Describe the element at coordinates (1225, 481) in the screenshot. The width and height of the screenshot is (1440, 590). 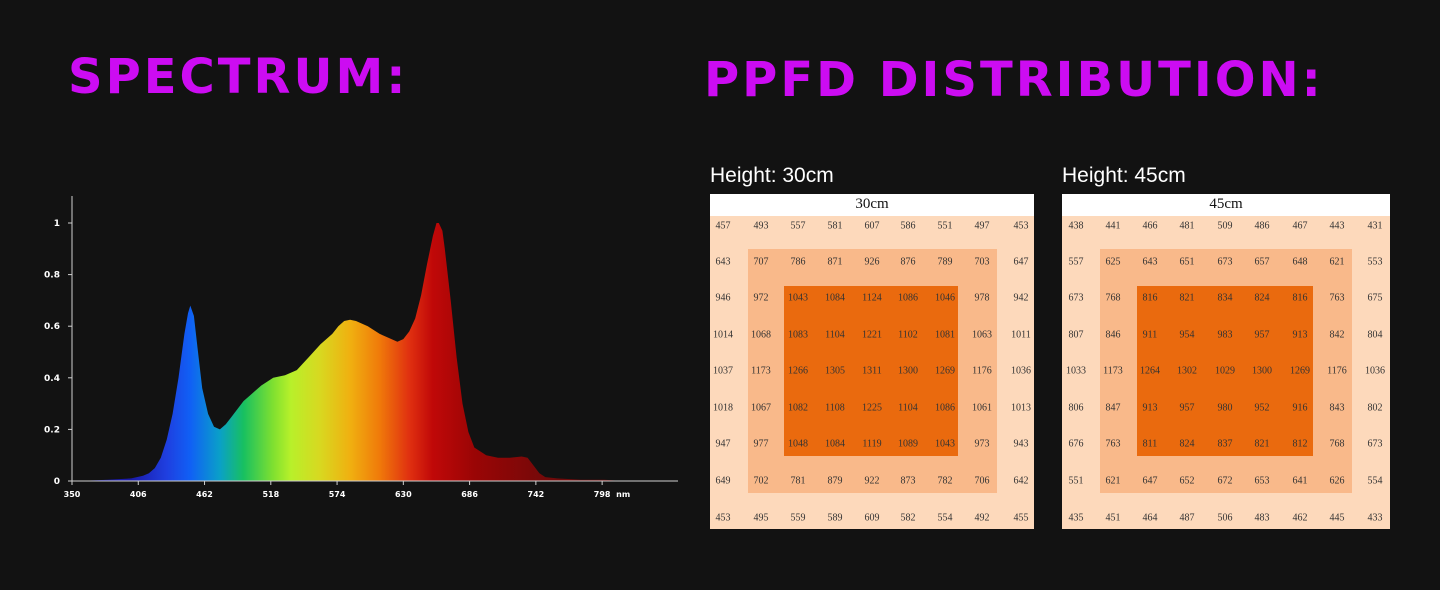
I see `ppfd-value-cell: 672` at that location.